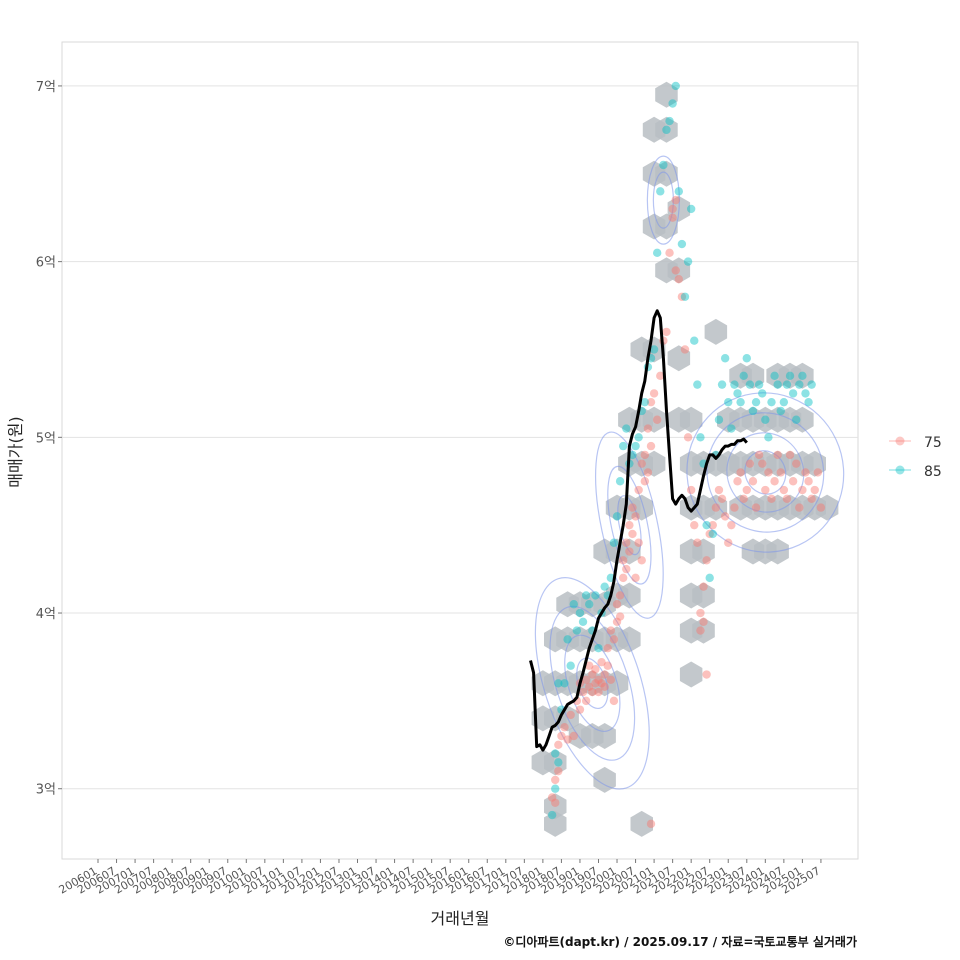 This screenshot has width=960, height=960. I want to click on trend-line, so click(638, 530).